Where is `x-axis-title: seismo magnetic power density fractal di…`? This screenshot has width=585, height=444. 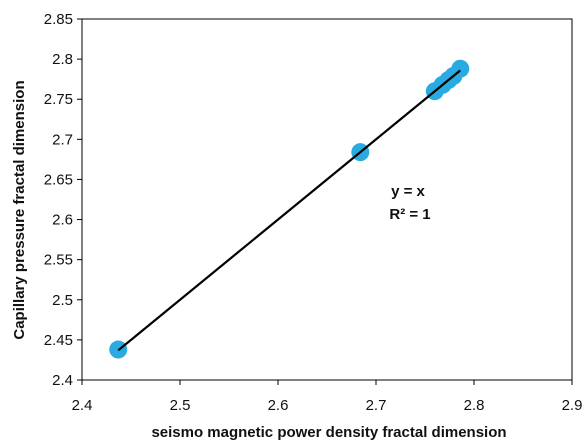 x-axis-title: seismo magnetic power density fractal di… is located at coordinates (328, 432).